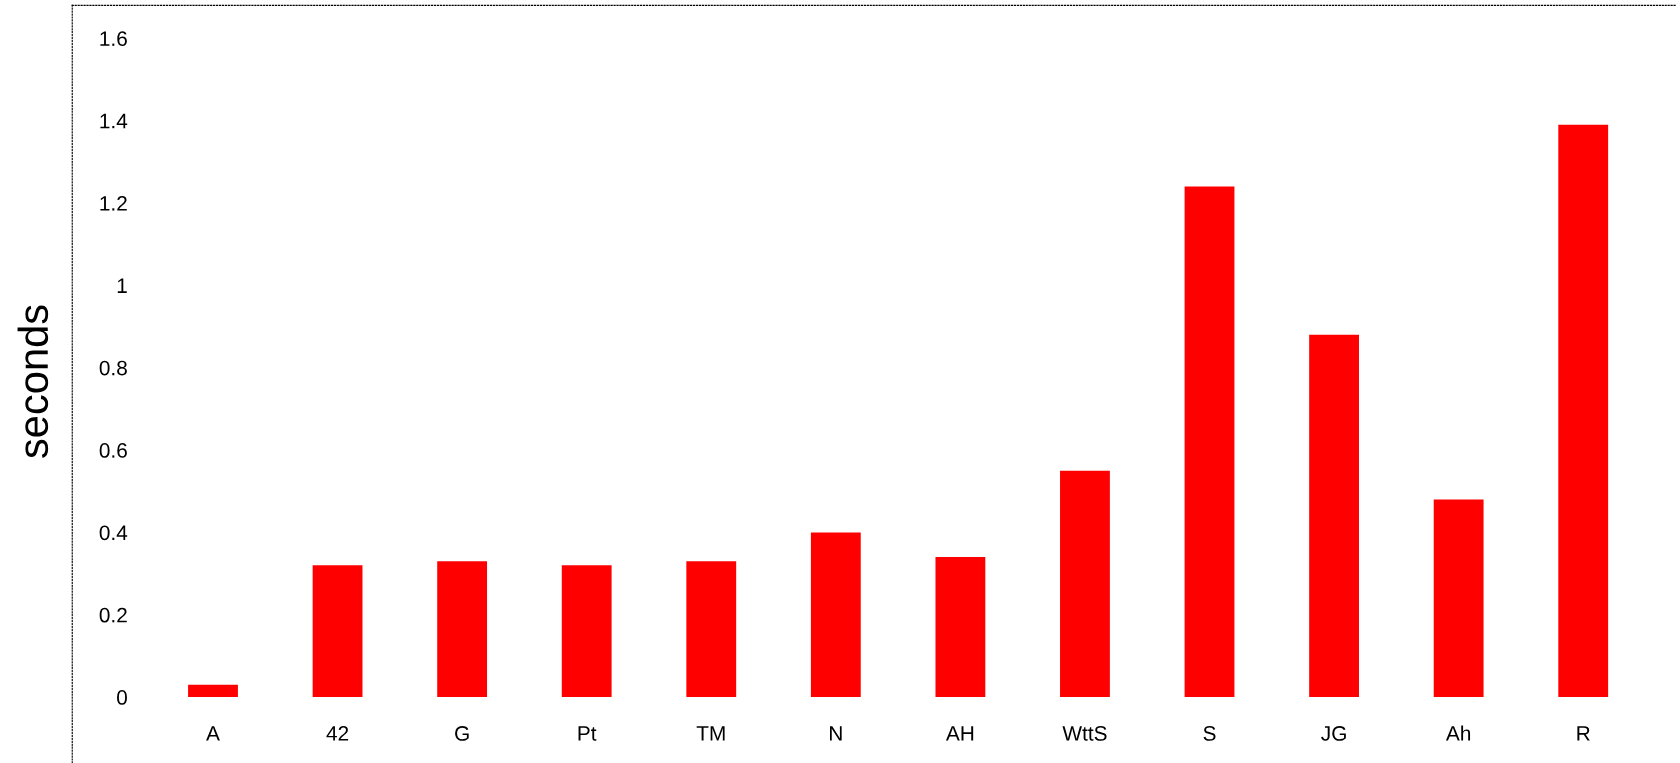 The image size is (1680, 763). What do you see at coordinates (213, 733) in the screenshot?
I see `x-tick-label: A` at bounding box center [213, 733].